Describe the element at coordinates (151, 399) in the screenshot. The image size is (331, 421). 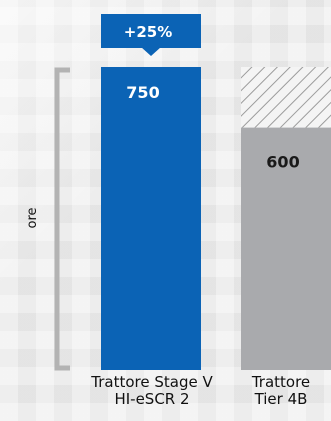
I see `category-label: HI-eSCR 2` at that location.